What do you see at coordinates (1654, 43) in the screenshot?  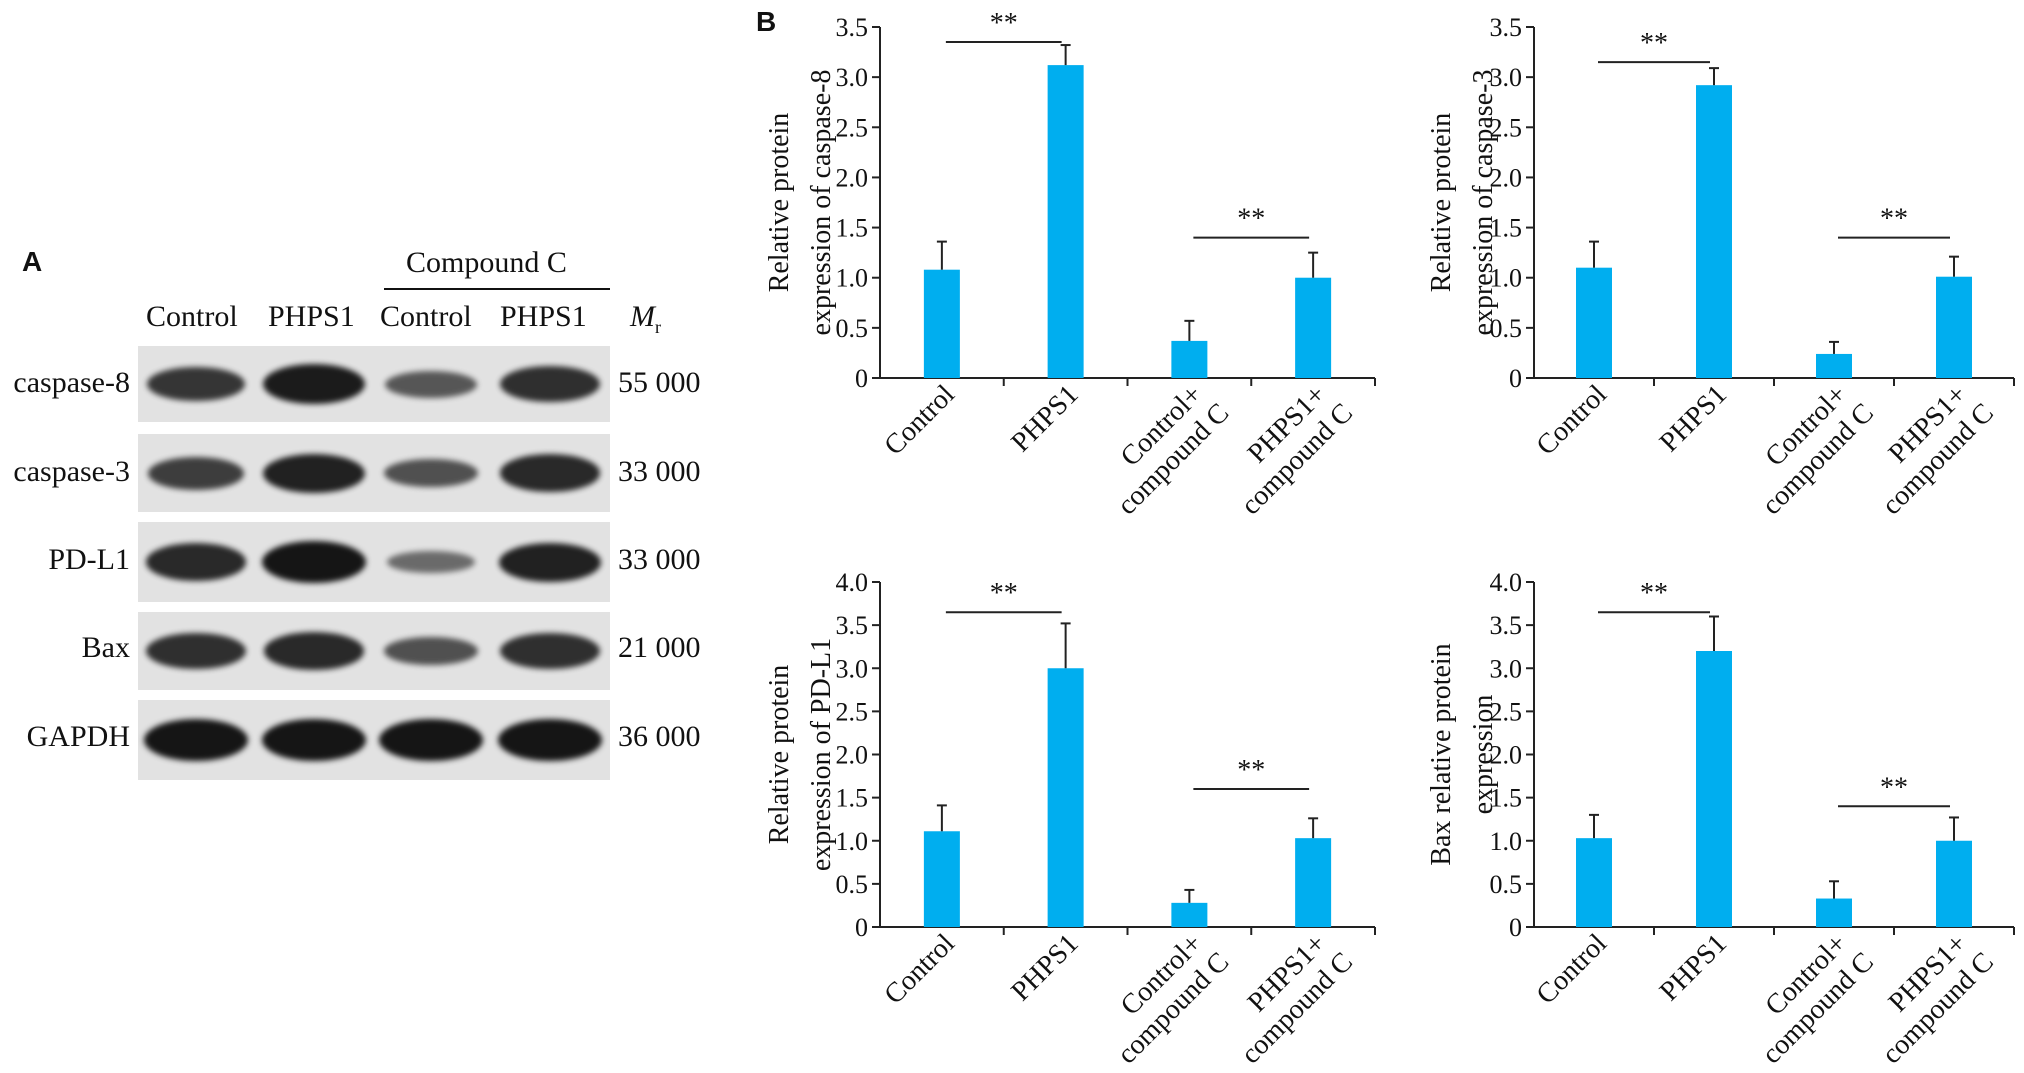 I see `chart2-significance-label-1: **` at bounding box center [1654, 43].